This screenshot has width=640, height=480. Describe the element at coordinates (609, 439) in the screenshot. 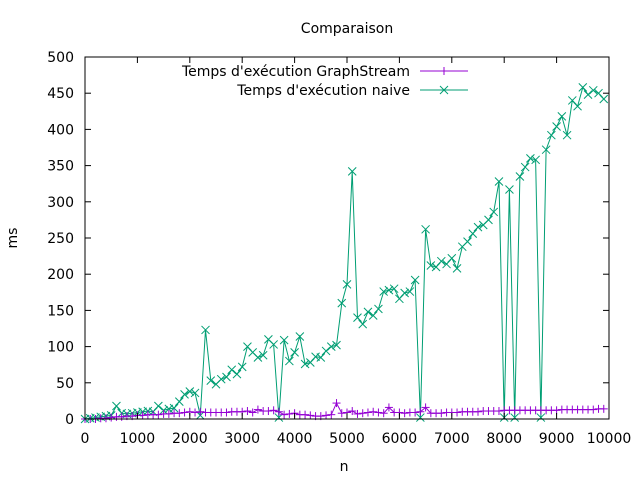

I see `x-tick-label: 10000` at that location.